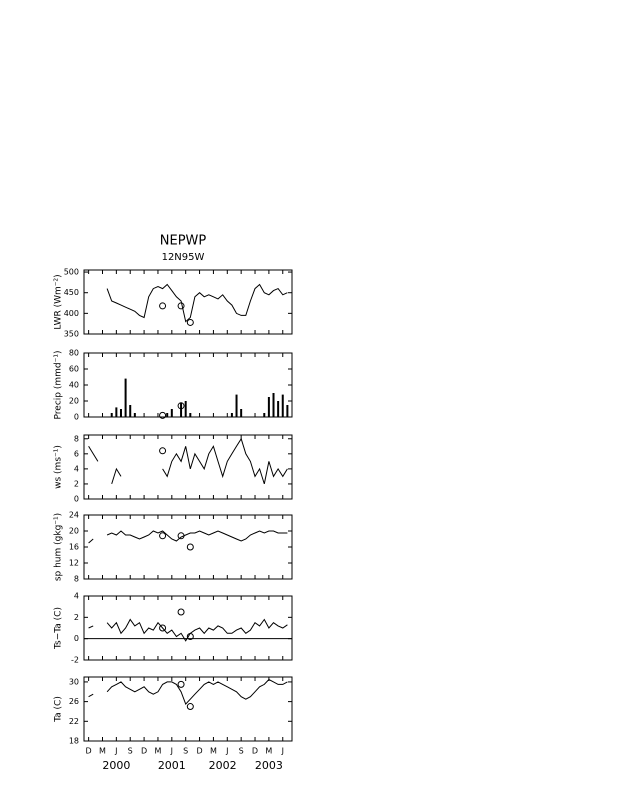 Image resolution: width=627 pixels, height=811 pixels. Describe the element at coordinates (223, 765) in the screenshot. I see `year-label: 2002` at that location.